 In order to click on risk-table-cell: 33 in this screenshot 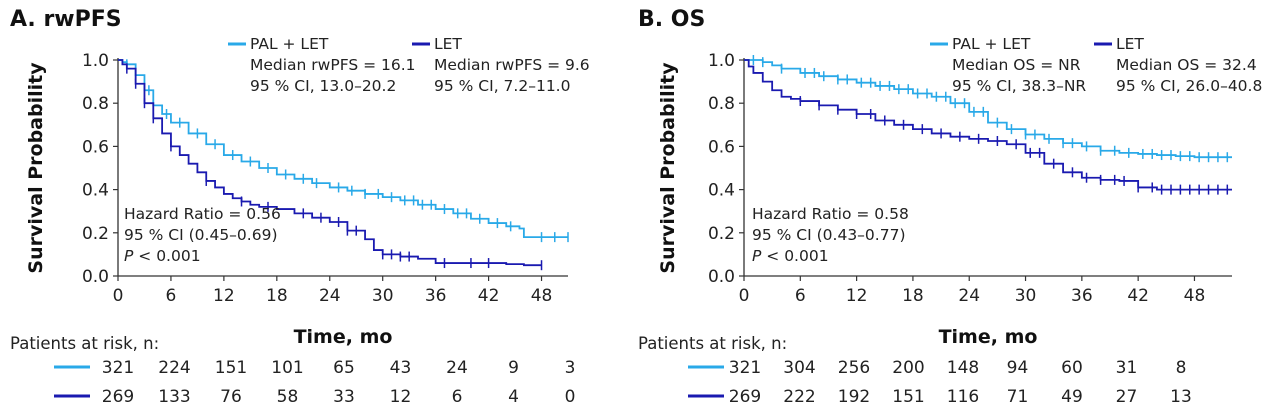, I will do `click(344, 397)`.